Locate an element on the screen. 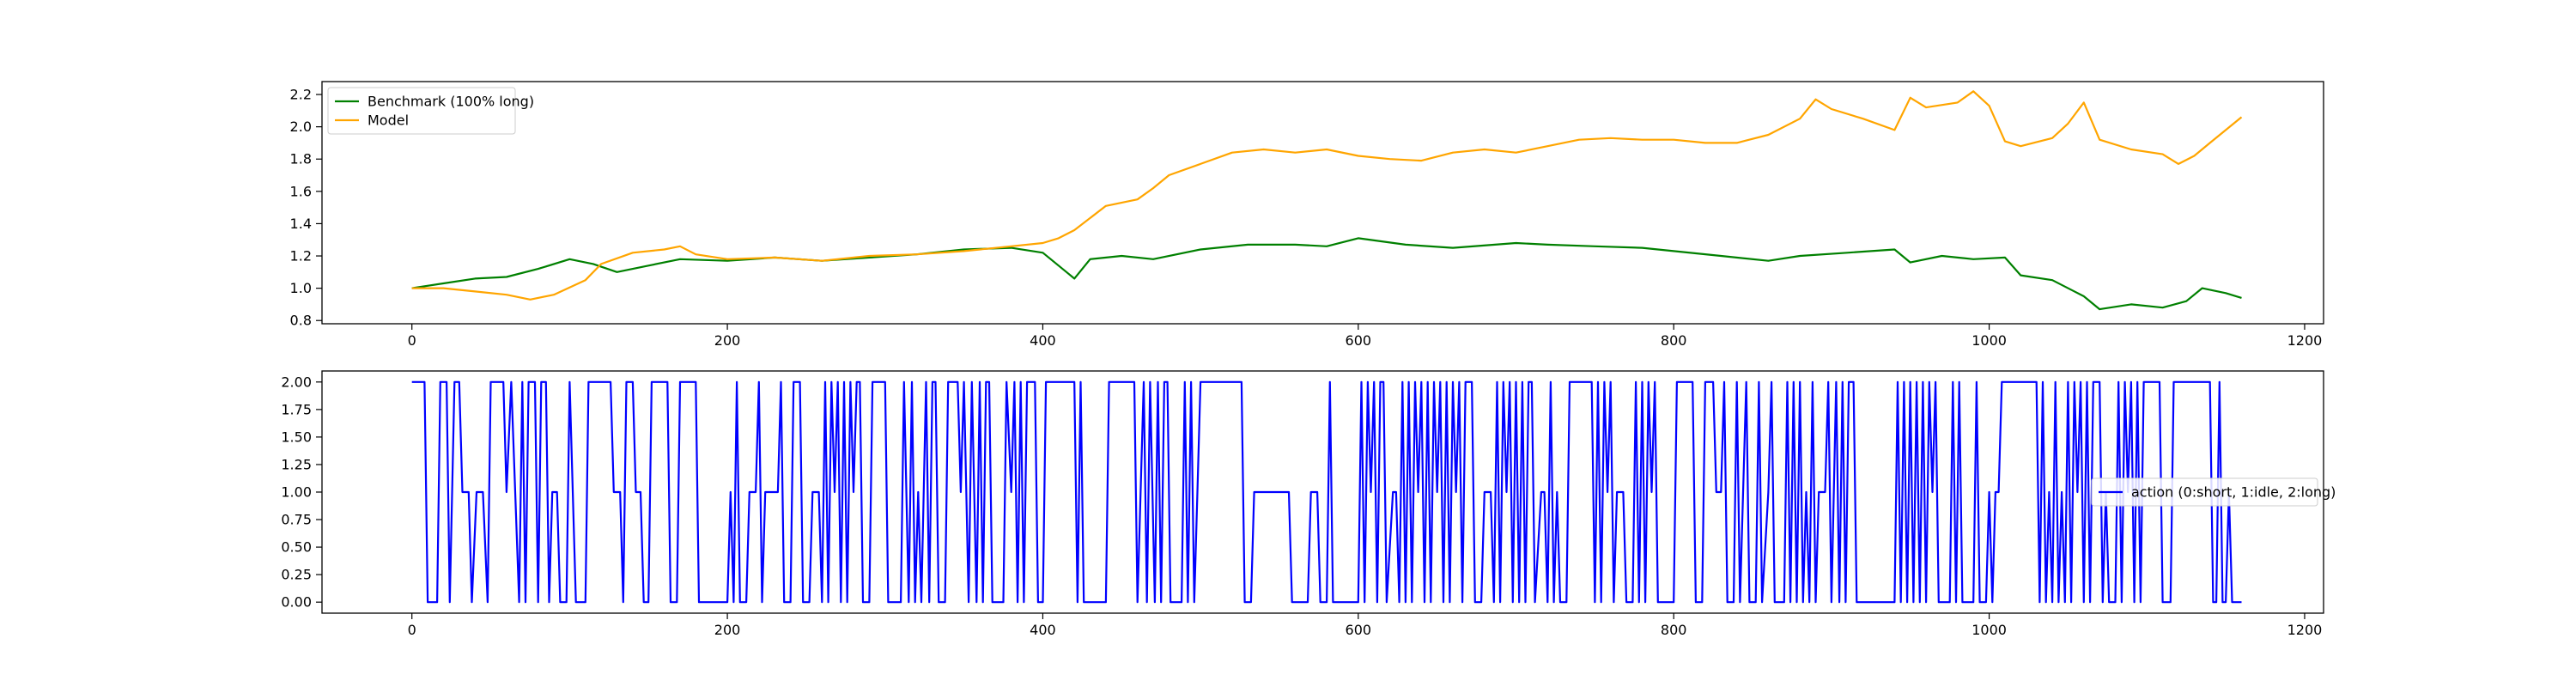  y-tick-label: 2.0 is located at coordinates (301, 127).